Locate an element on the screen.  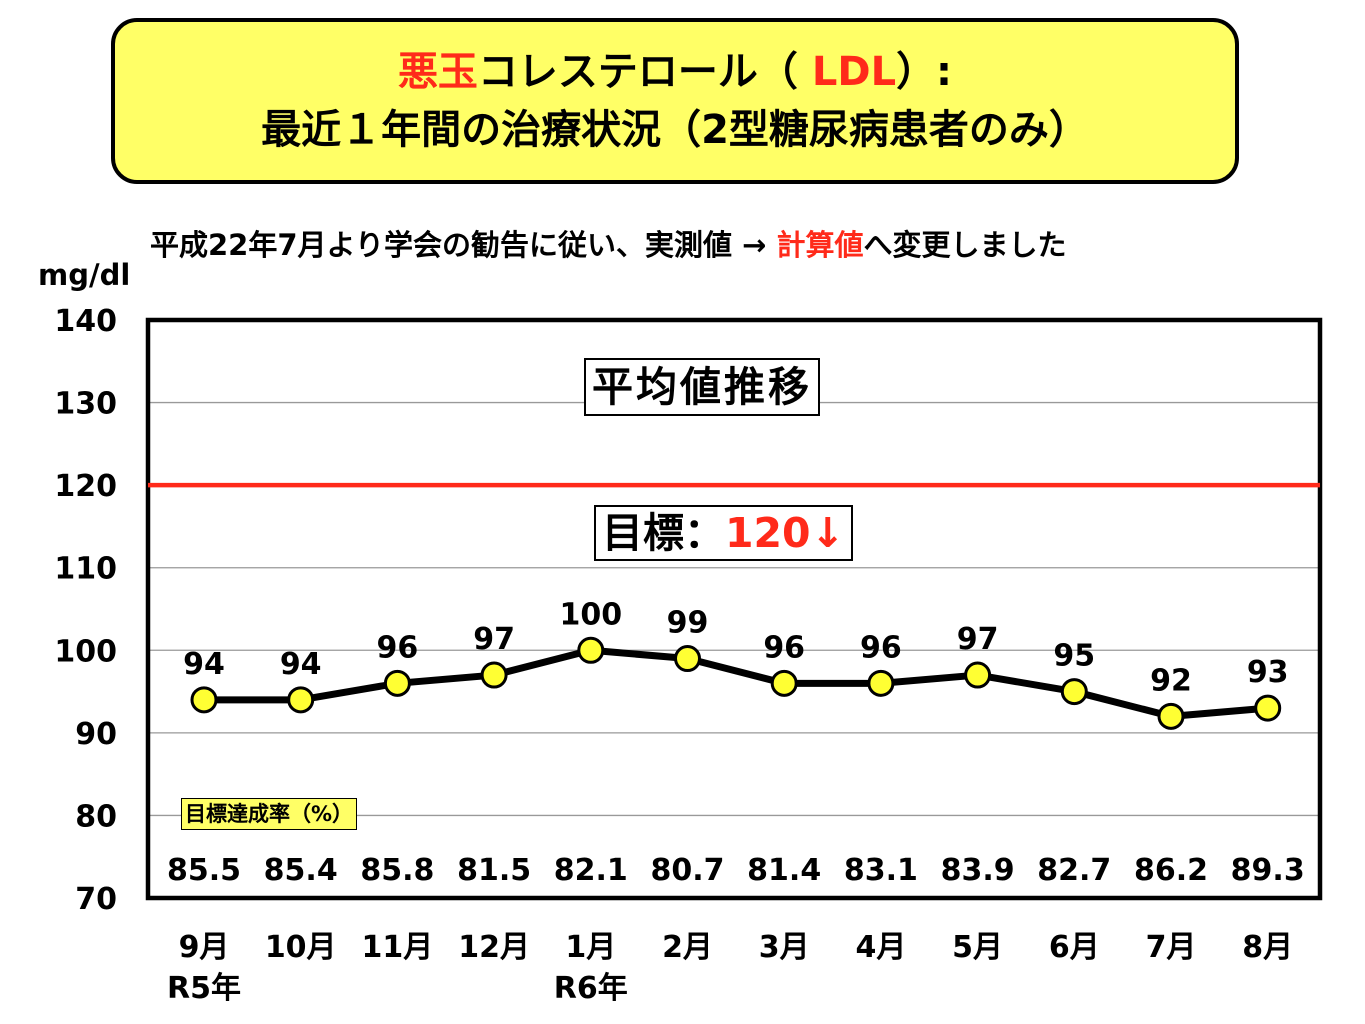
achievement-rate: 83.9 is located at coordinates (978, 870).